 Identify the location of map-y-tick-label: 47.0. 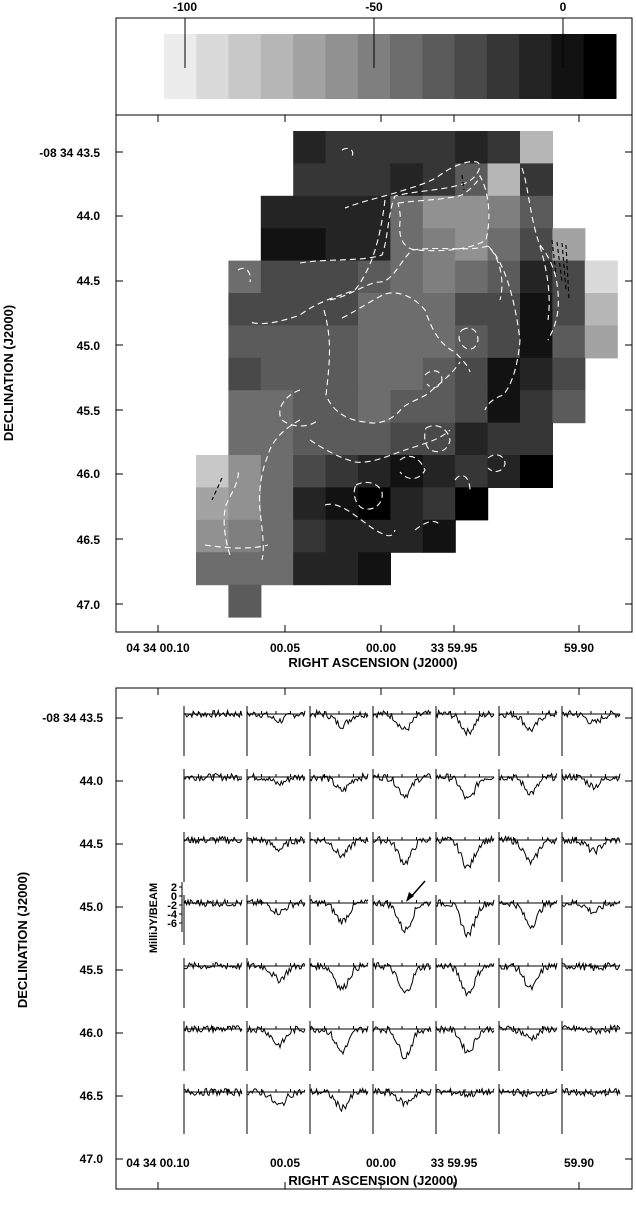
(89, 605).